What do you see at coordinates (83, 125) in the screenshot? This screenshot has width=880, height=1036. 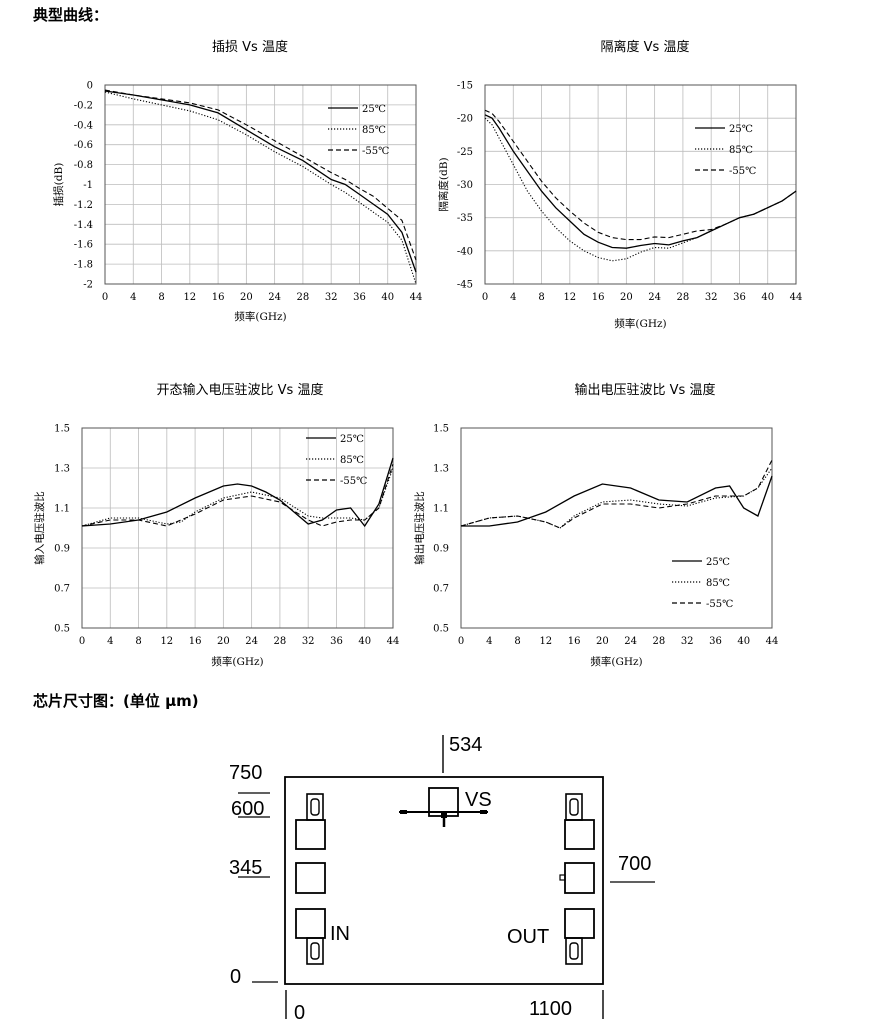 I see `y-tick-label: -0.4` at bounding box center [83, 125].